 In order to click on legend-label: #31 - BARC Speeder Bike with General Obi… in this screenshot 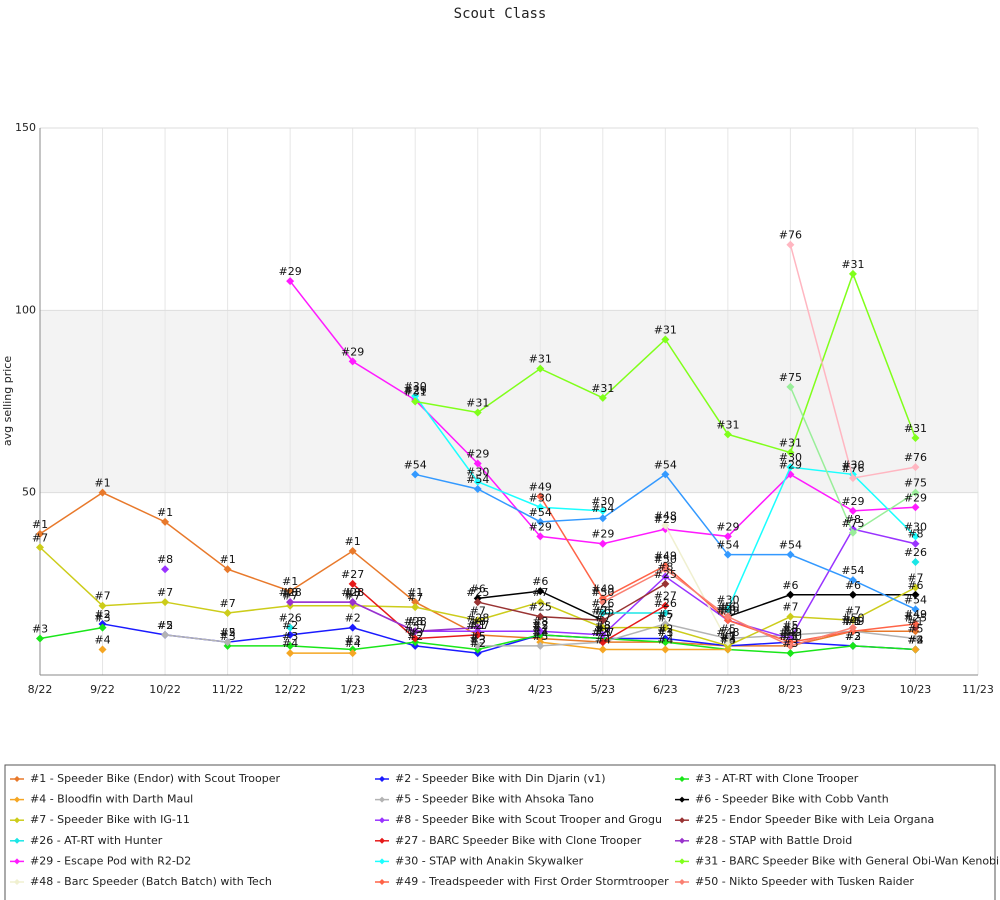, I will do `click(847, 860)`.